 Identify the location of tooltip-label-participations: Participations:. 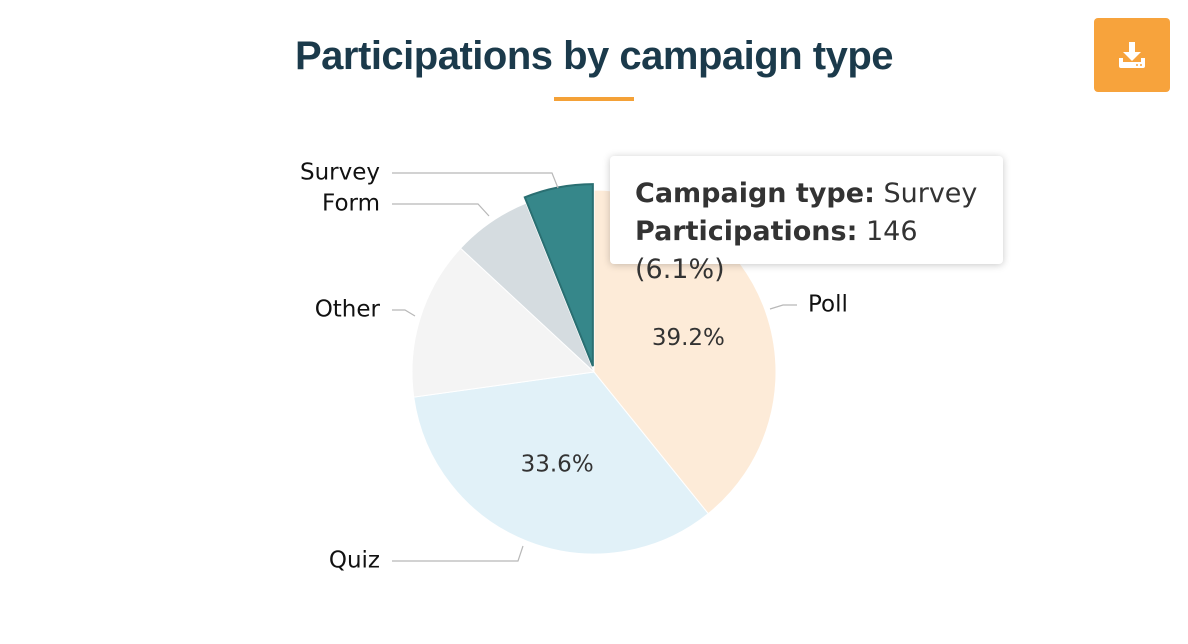
(746, 231).